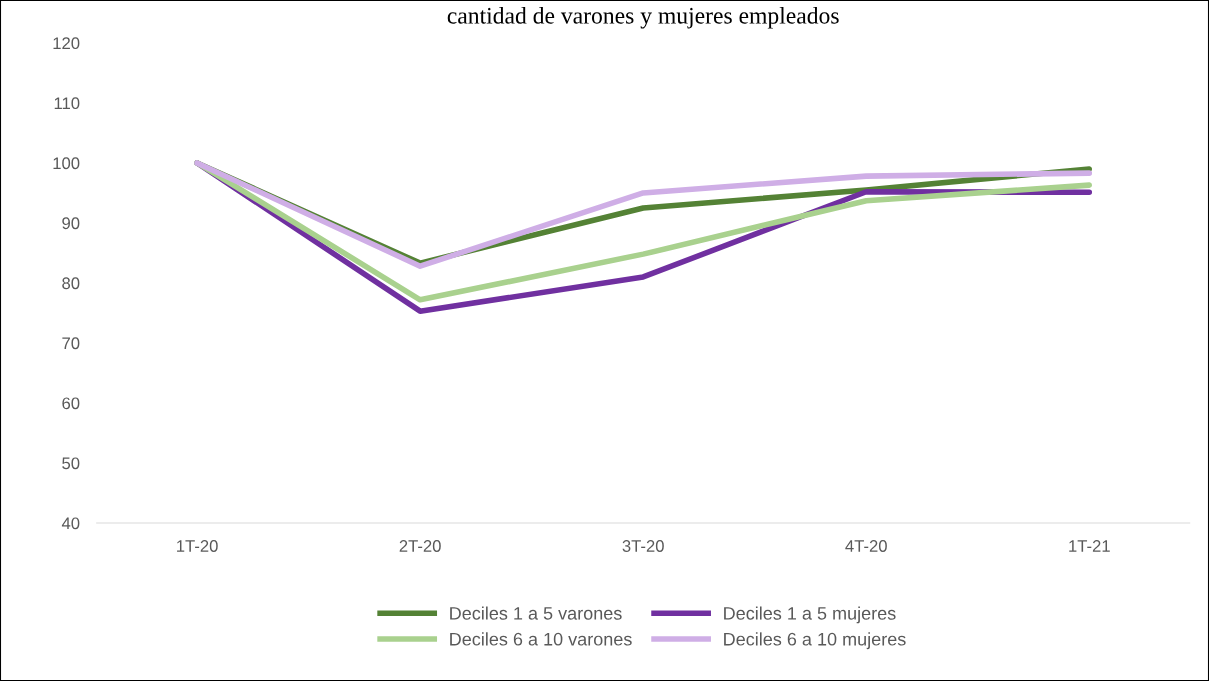 The width and height of the screenshot is (1209, 681). I want to click on legend-label: Deciles 1 a 5 mujeres, so click(810, 615).